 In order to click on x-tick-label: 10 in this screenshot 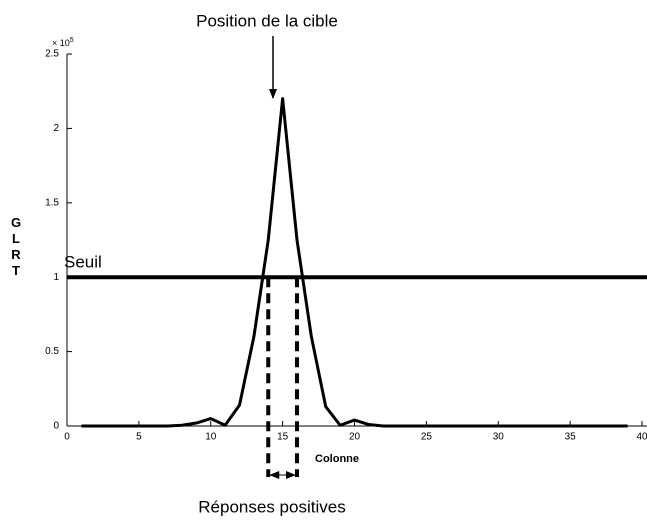, I will do `click(211, 437)`.